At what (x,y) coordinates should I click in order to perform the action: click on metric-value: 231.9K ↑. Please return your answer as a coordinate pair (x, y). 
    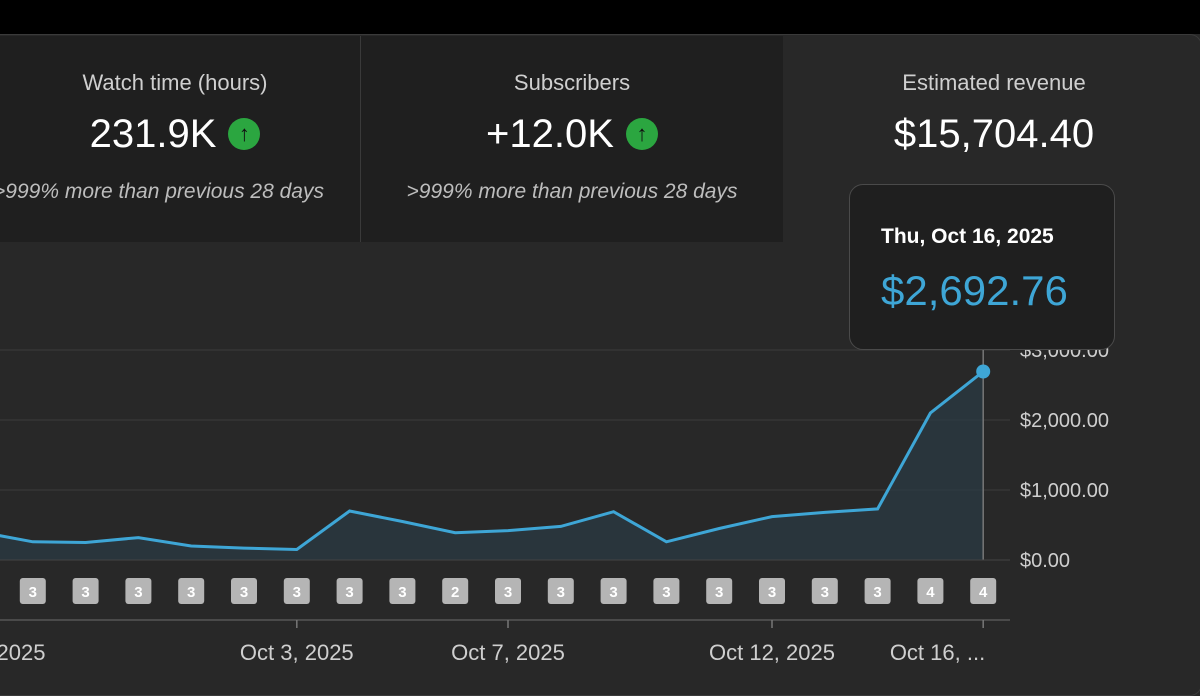
    Looking at the image, I should click on (180, 134).